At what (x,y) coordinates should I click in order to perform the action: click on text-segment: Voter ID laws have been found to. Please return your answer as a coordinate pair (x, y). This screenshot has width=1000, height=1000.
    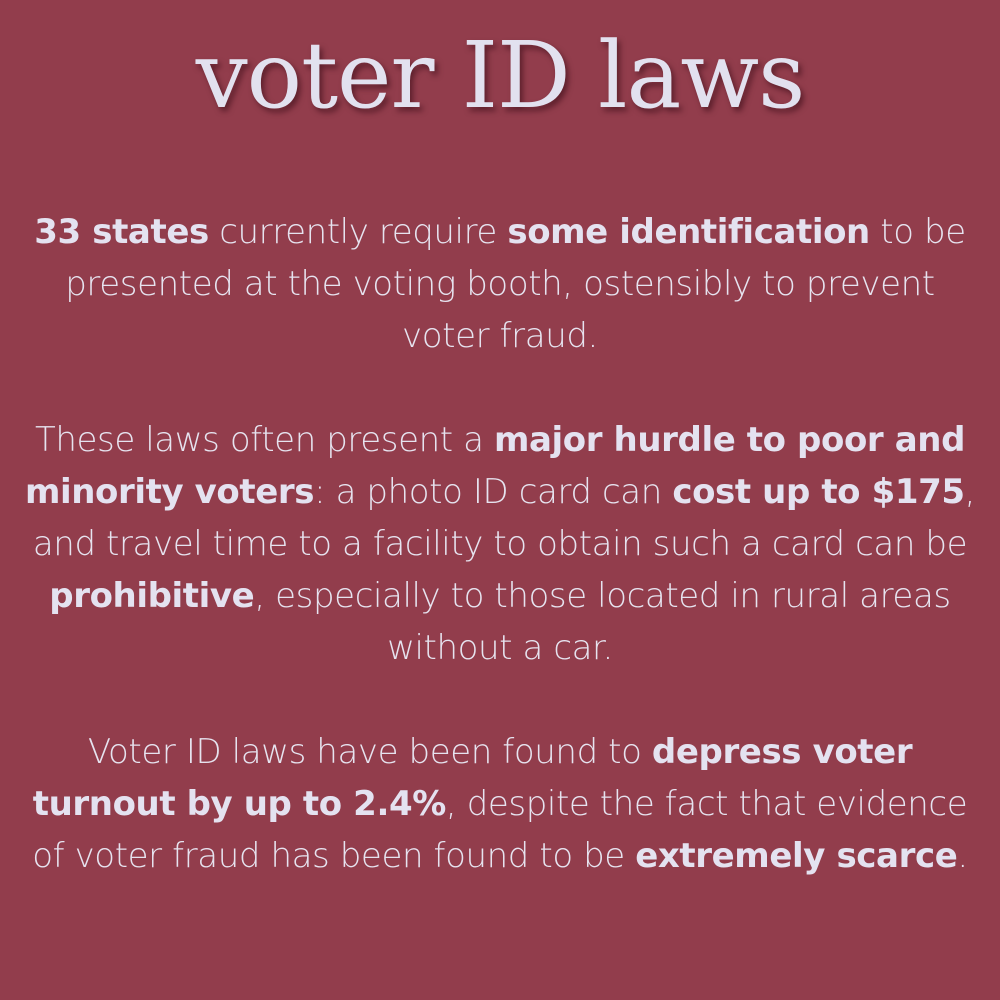
    Looking at the image, I should click on (369, 752).